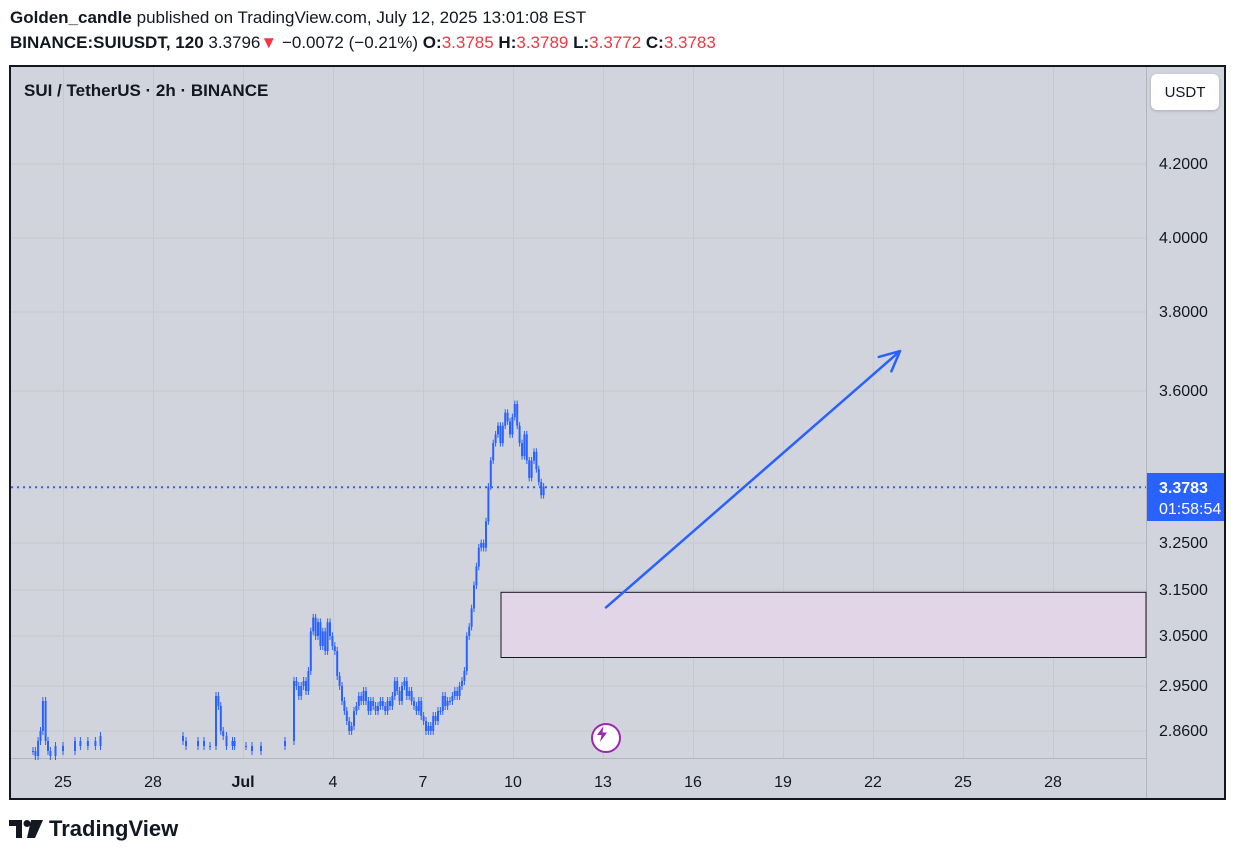  Describe the element at coordinates (1053, 782) in the screenshot. I see `time-axis-tick: 28` at that location.